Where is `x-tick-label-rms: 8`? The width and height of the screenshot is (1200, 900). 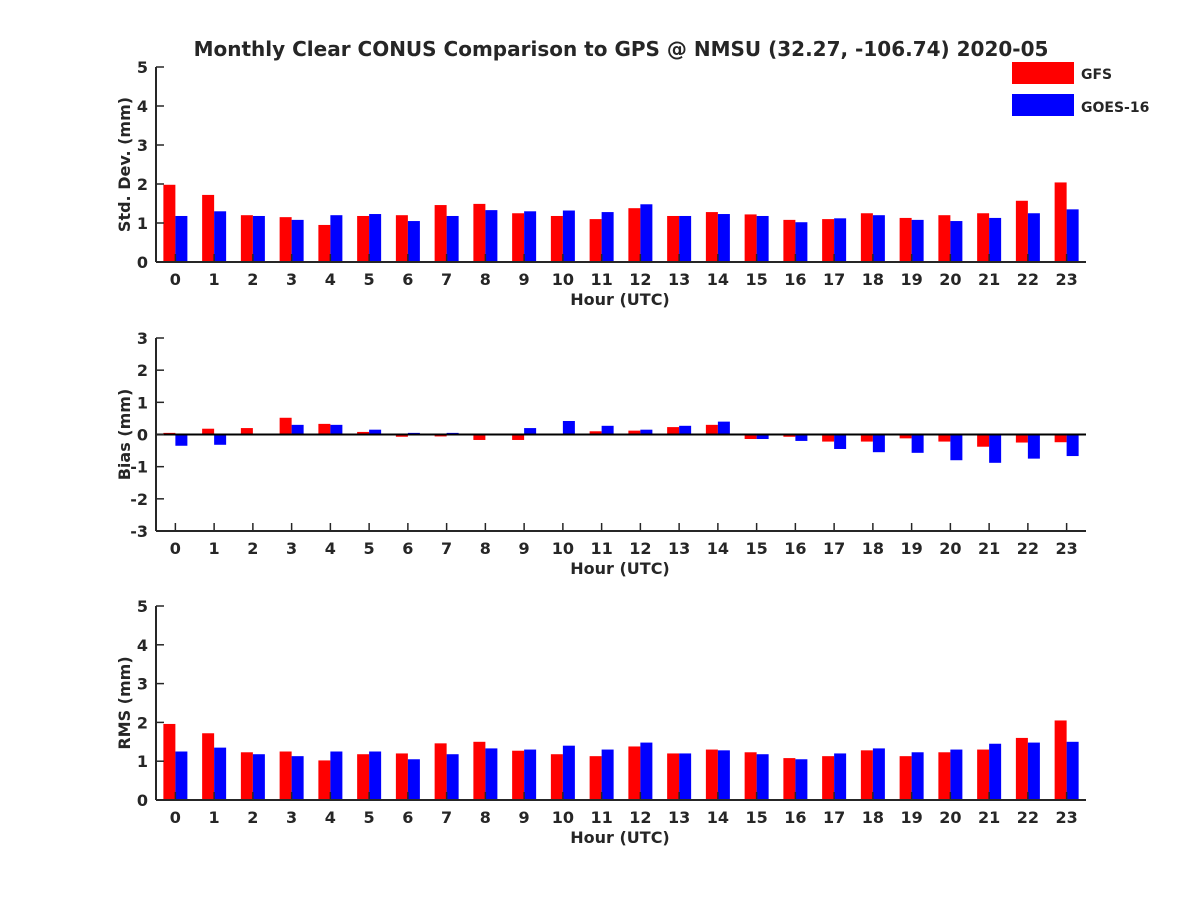 x-tick-label-rms: 8 is located at coordinates (485, 817).